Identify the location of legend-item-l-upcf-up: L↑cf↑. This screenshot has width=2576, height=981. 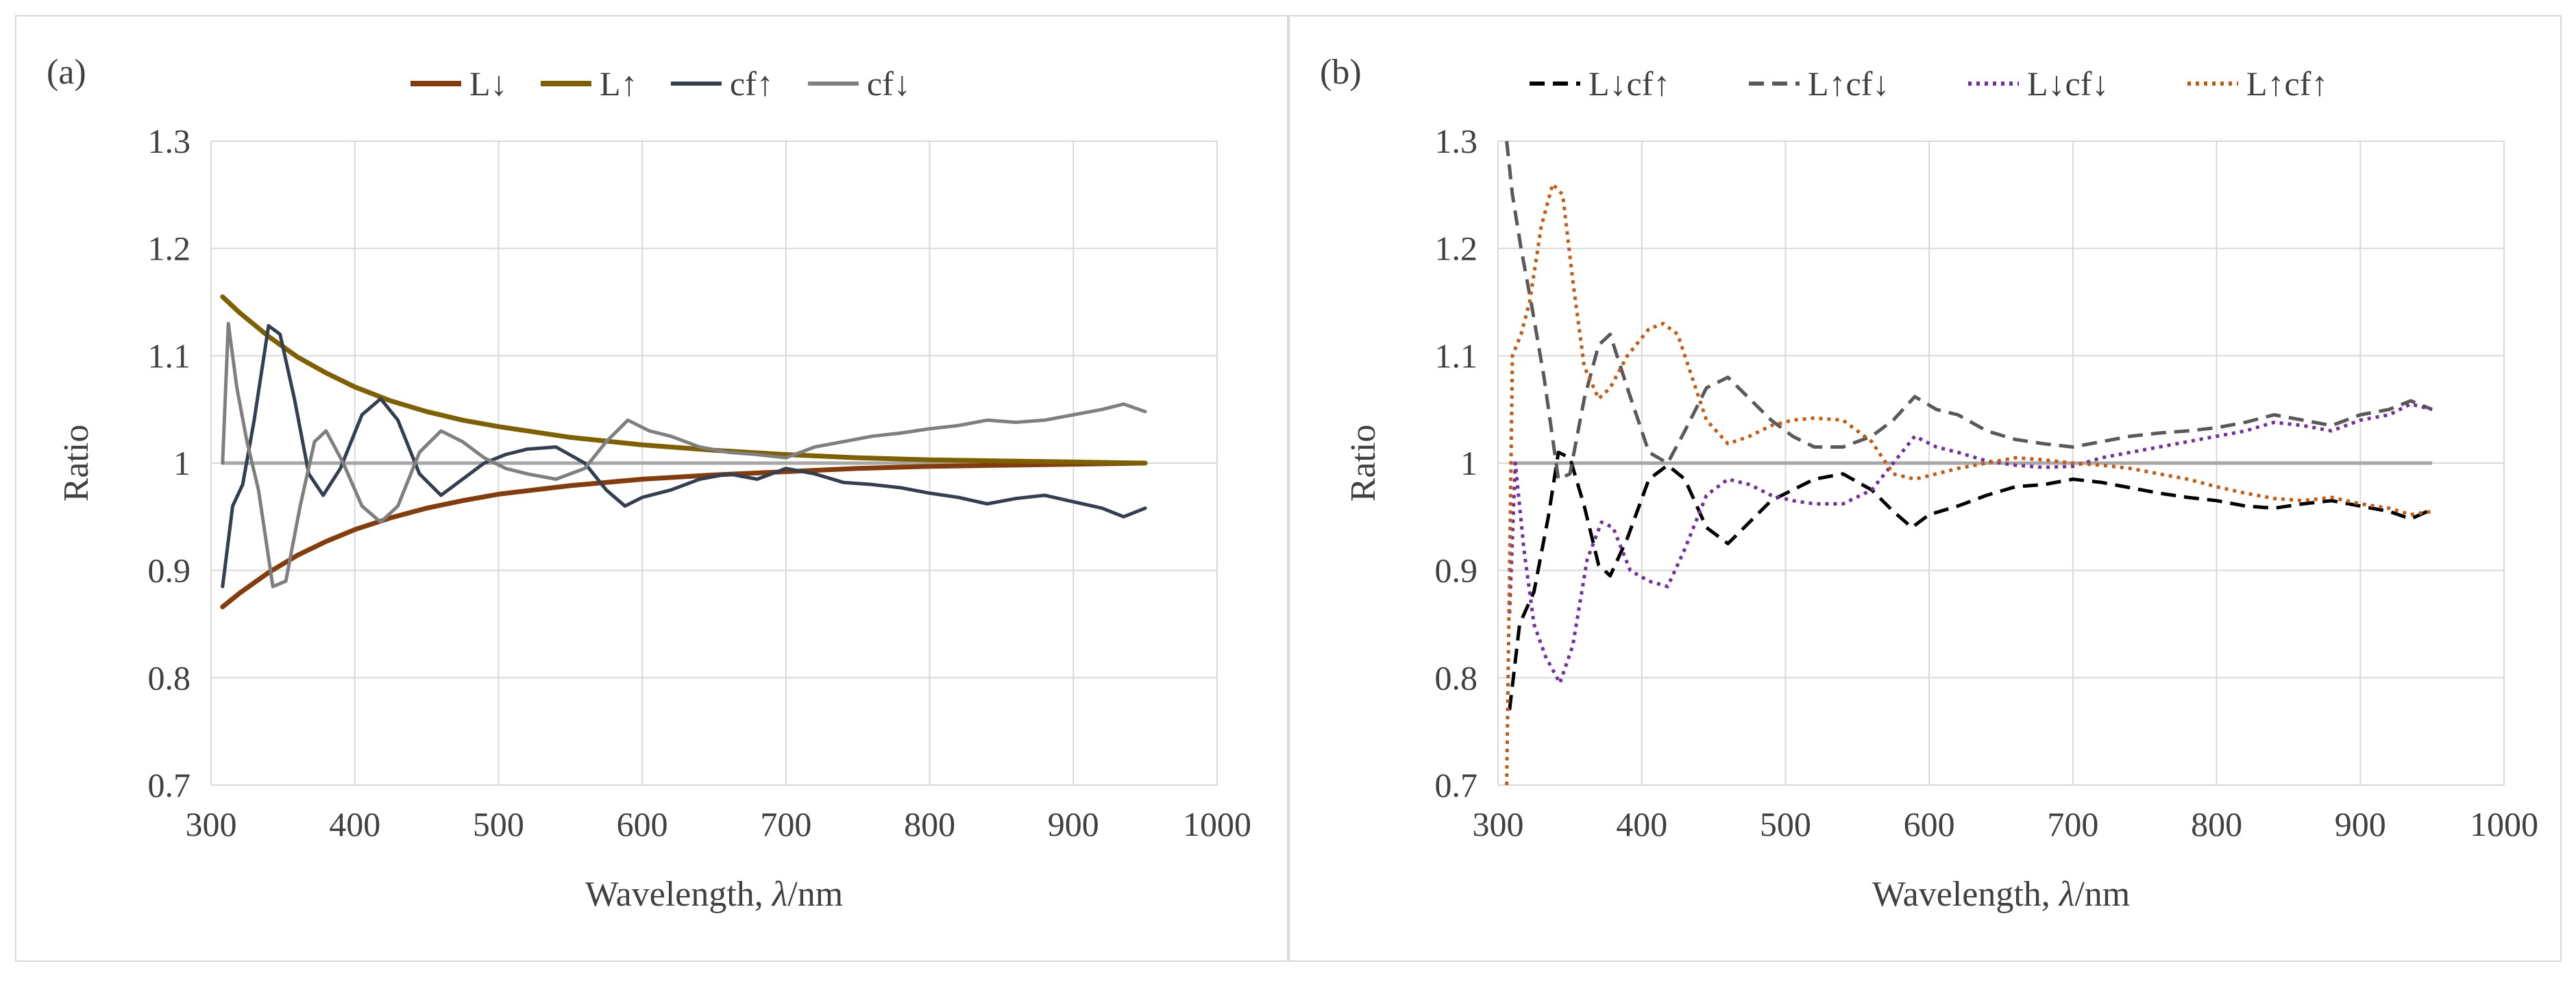
(2258, 83).